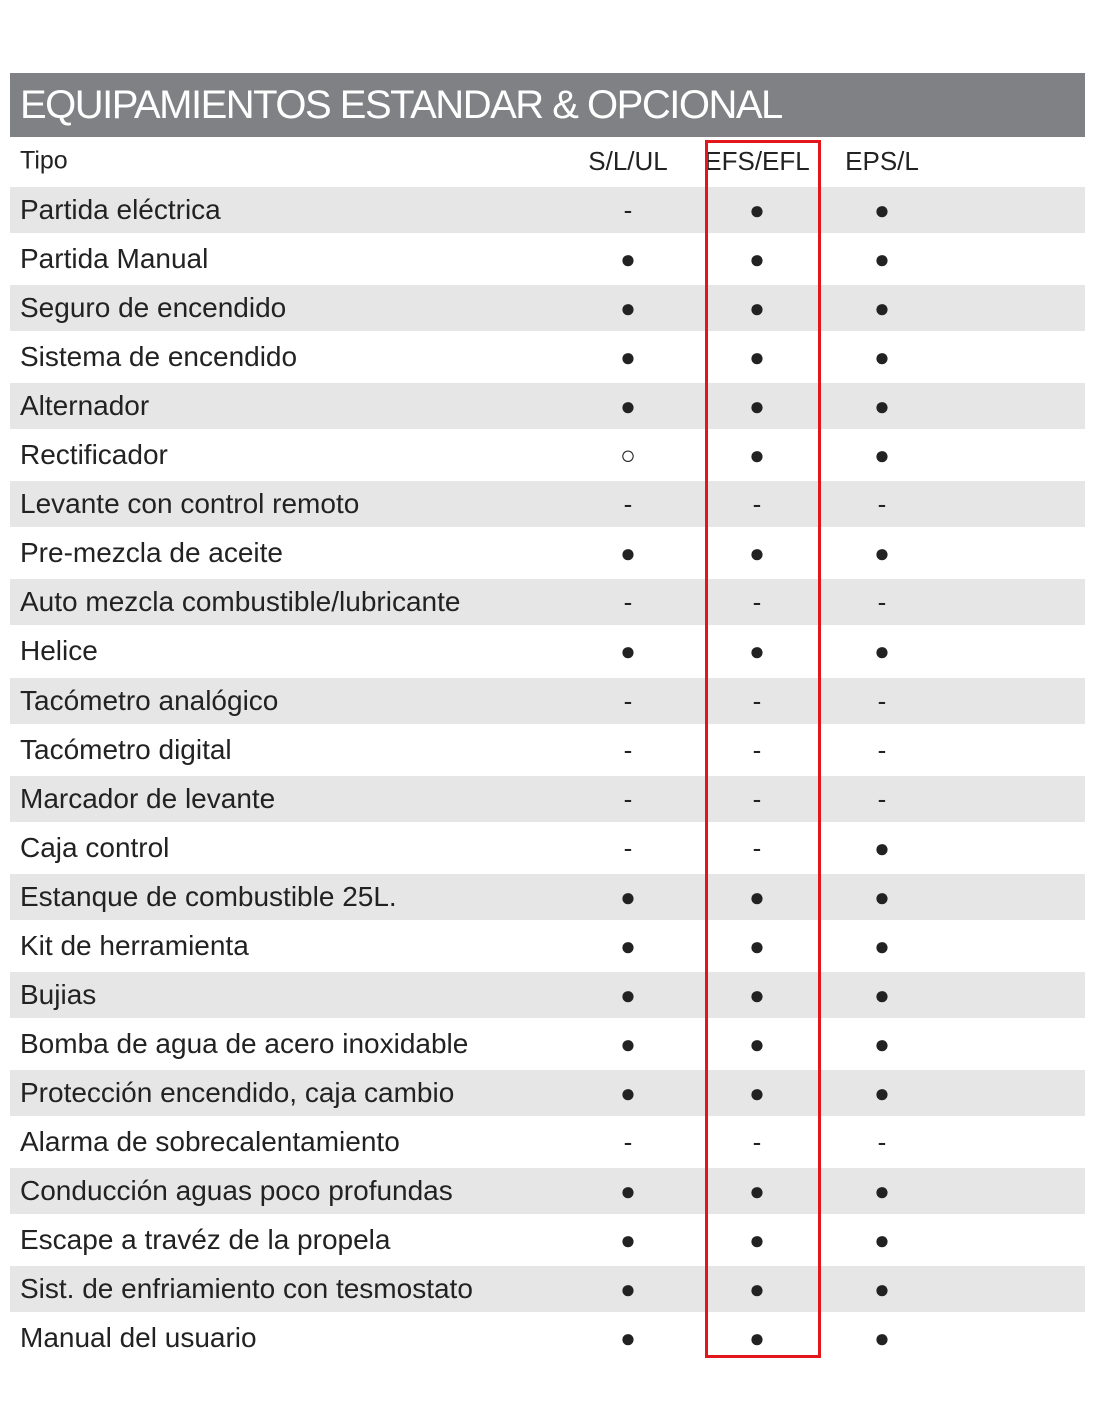 Image resolution: width=1100 pixels, height=1422 pixels. What do you see at coordinates (208, 896) in the screenshot?
I see `row-label: Estanque de combustible 25L.` at bounding box center [208, 896].